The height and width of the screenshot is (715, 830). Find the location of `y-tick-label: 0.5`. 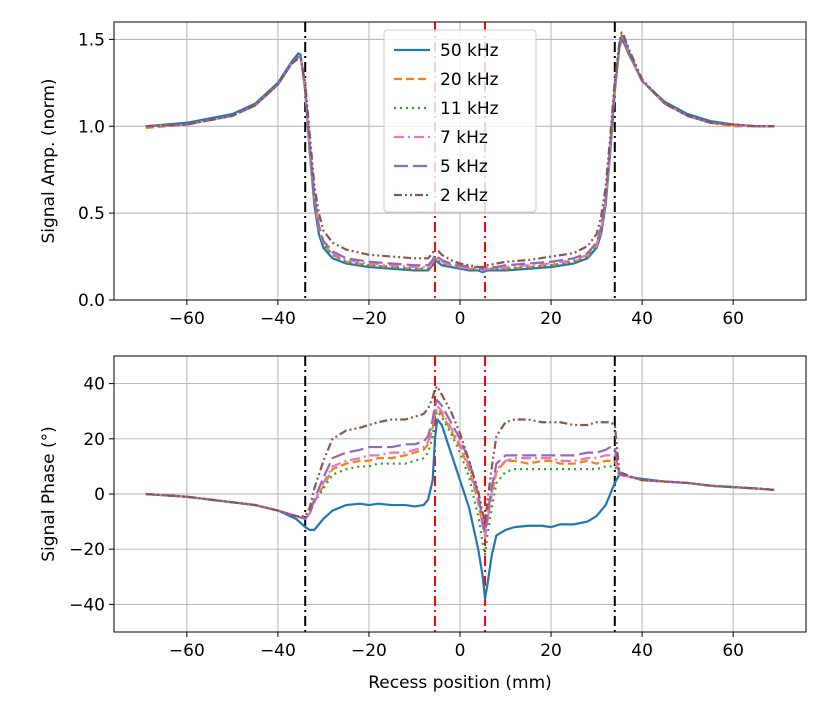

y-tick-label: 0.5 is located at coordinates (91, 214).